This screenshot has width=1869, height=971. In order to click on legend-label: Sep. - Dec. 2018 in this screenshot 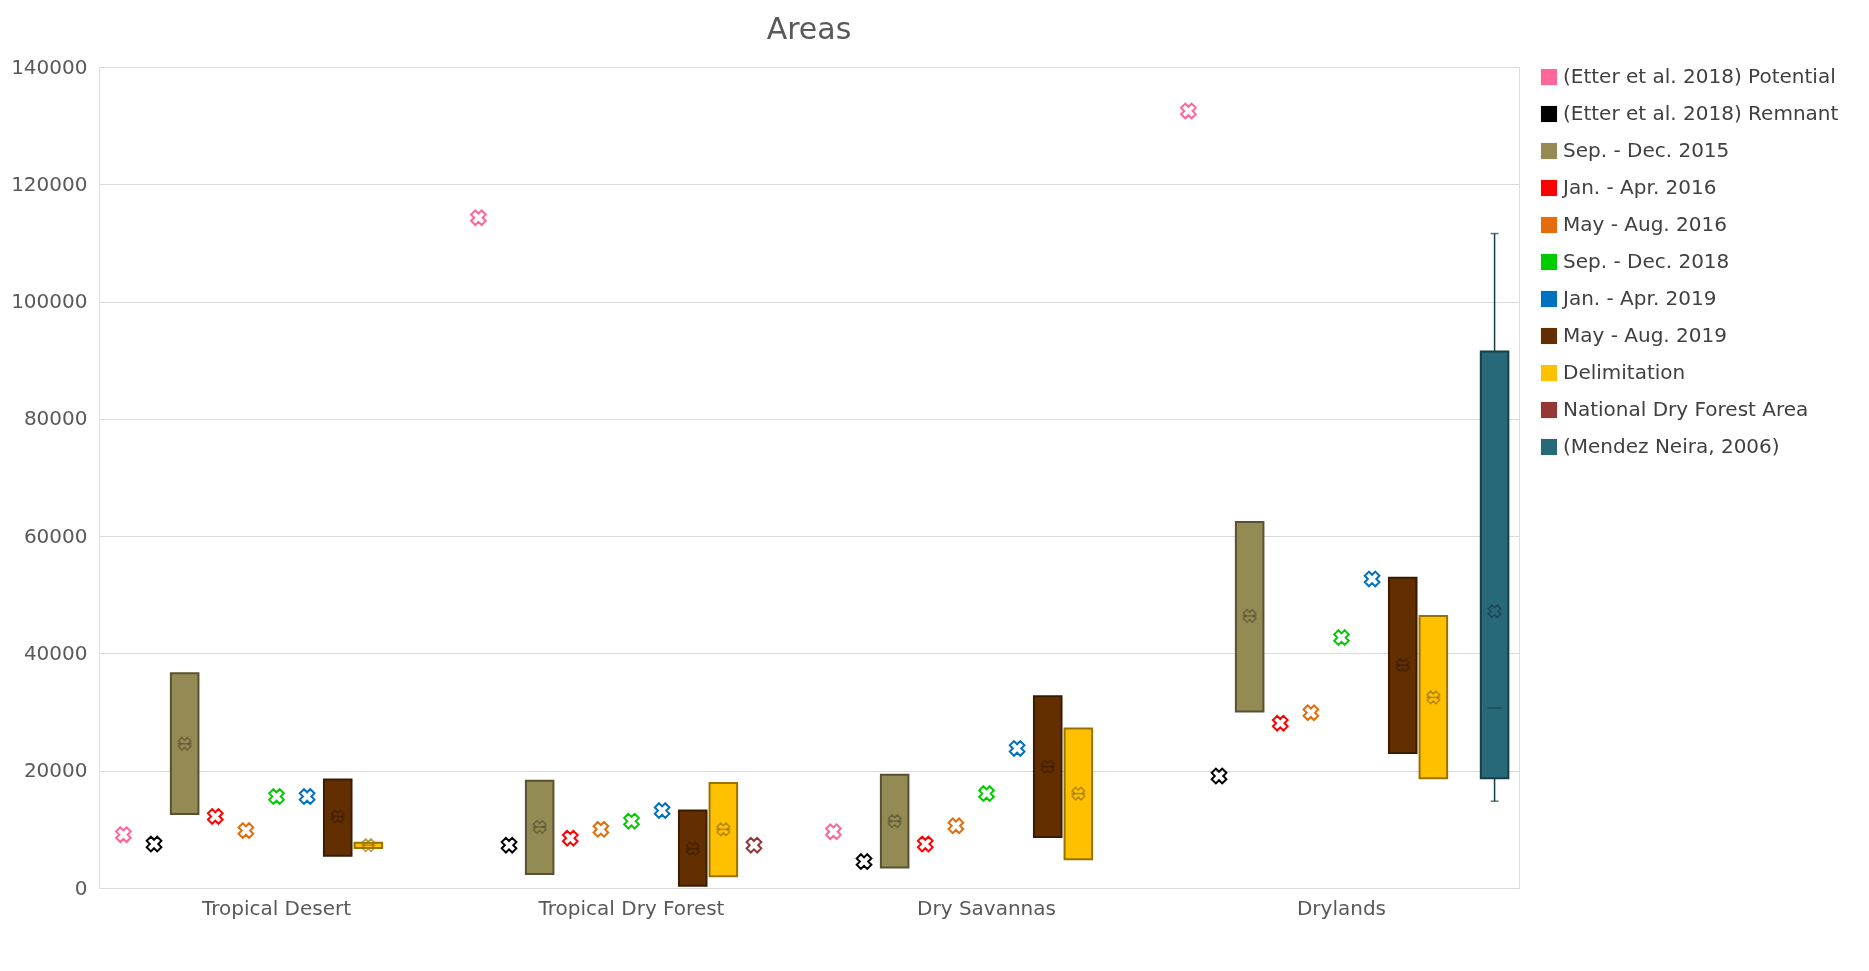, I will do `click(1646, 261)`.